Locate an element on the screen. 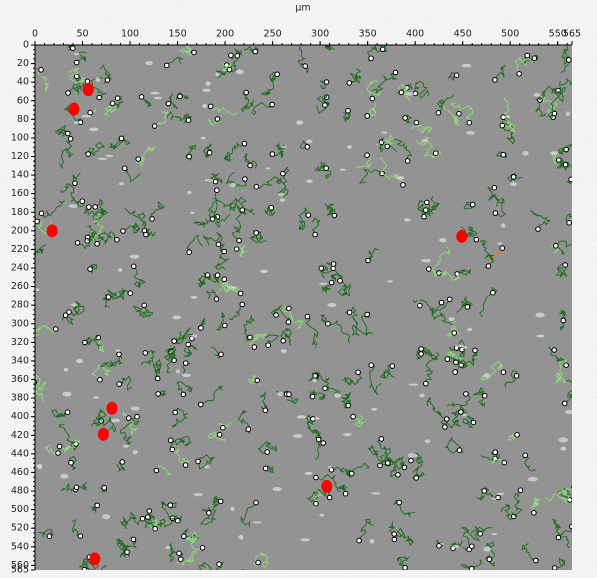  x-tick-label: 150 is located at coordinates (177, 34).